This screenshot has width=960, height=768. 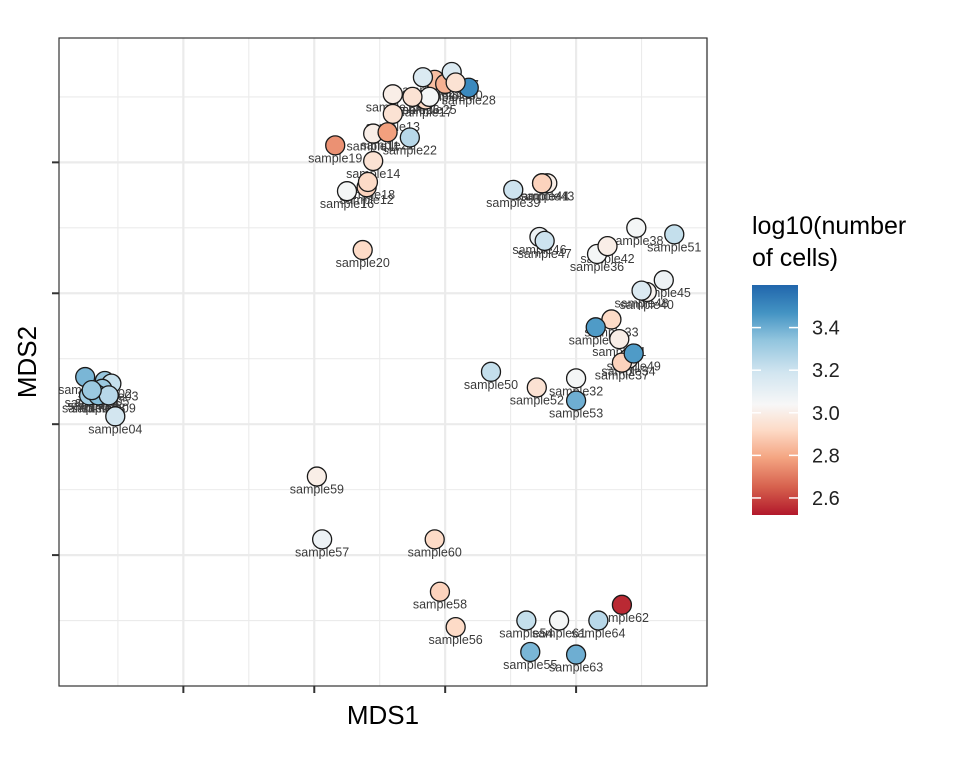 What do you see at coordinates (641, 304) in the screenshot?
I see `point-label: sample48` at bounding box center [641, 304].